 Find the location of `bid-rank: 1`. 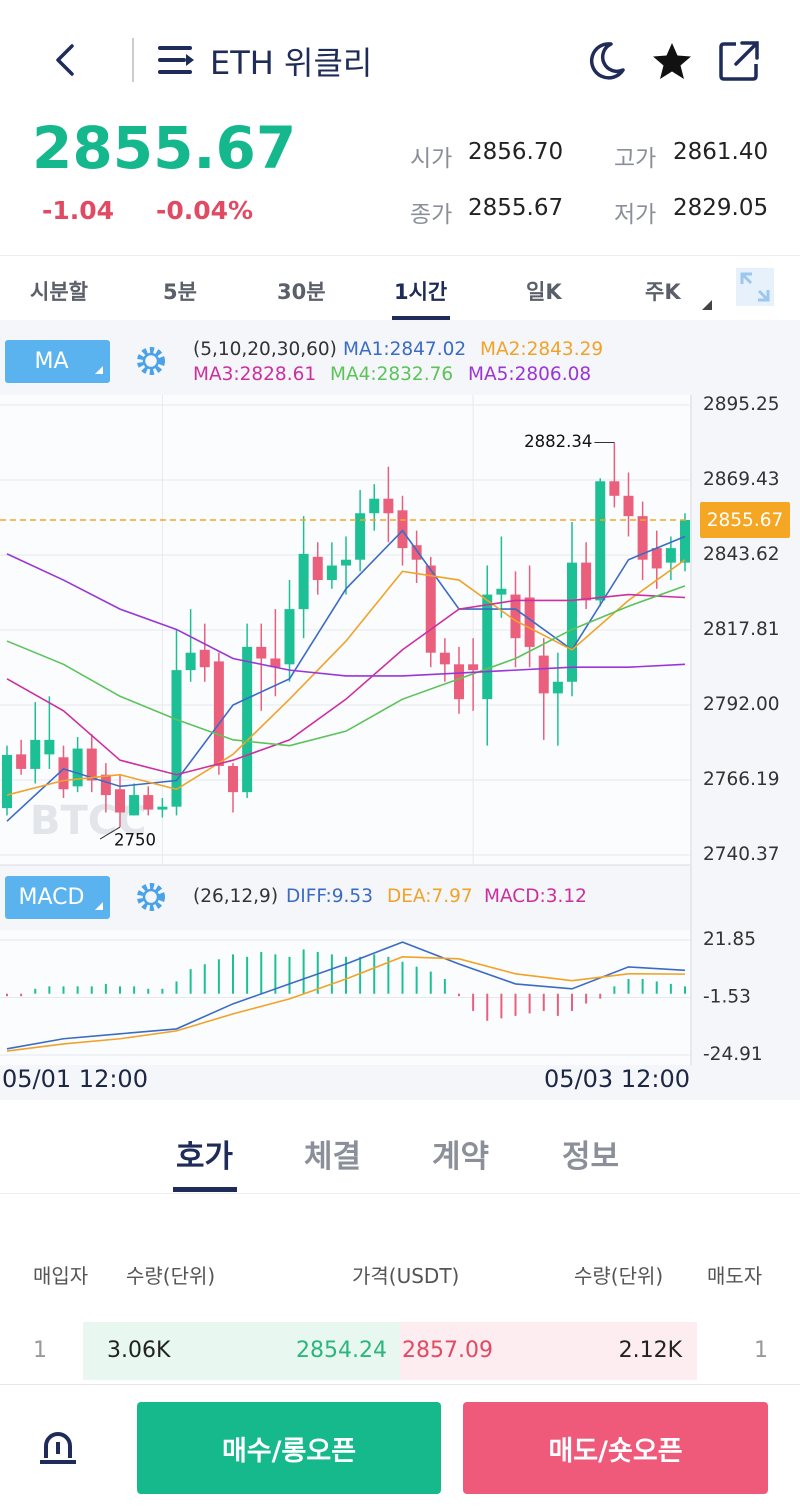

bid-rank: 1 is located at coordinates (40, 1350).